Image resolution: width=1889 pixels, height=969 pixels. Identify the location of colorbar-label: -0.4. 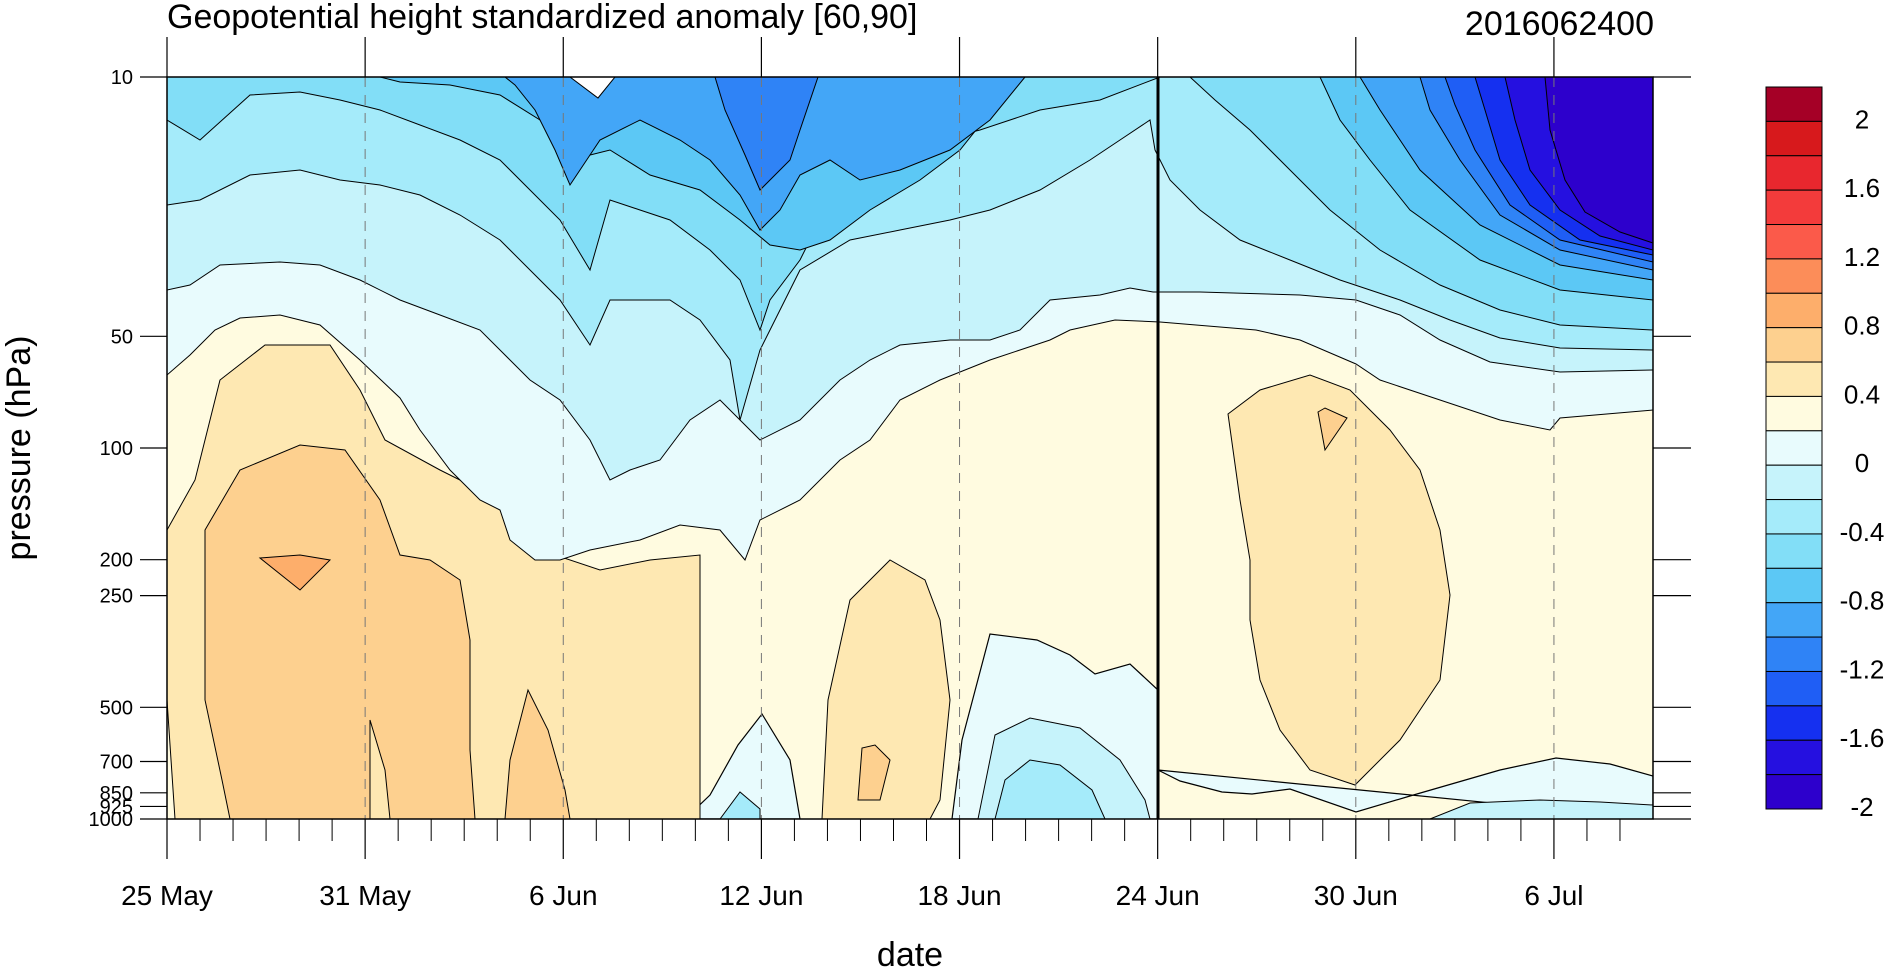
(1862, 532).